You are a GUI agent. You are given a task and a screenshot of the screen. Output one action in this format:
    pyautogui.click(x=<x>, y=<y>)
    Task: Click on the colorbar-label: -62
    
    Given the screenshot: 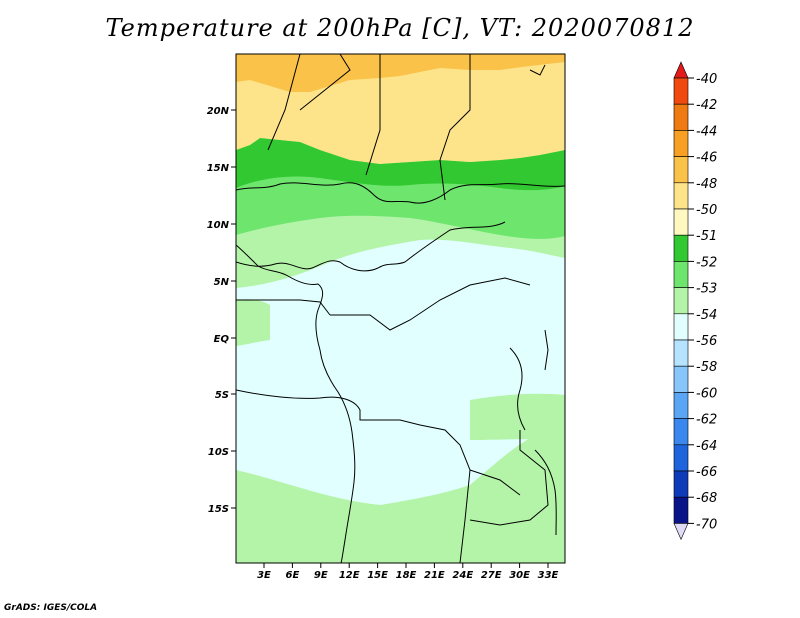 What is the action you would take?
    pyautogui.click(x=706, y=420)
    